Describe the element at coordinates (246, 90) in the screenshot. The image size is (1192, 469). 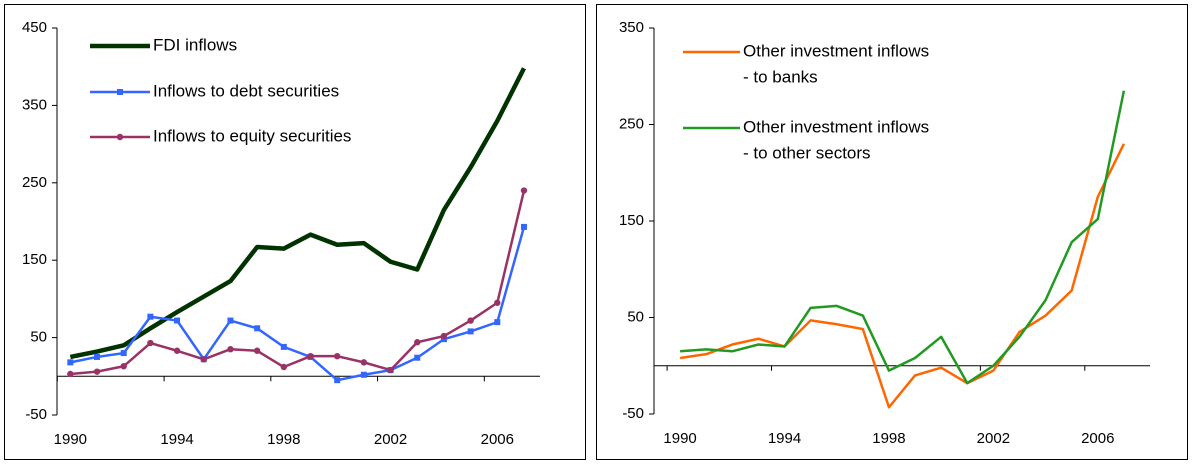
I see `legend-label: Inflows to debt securities` at that location.